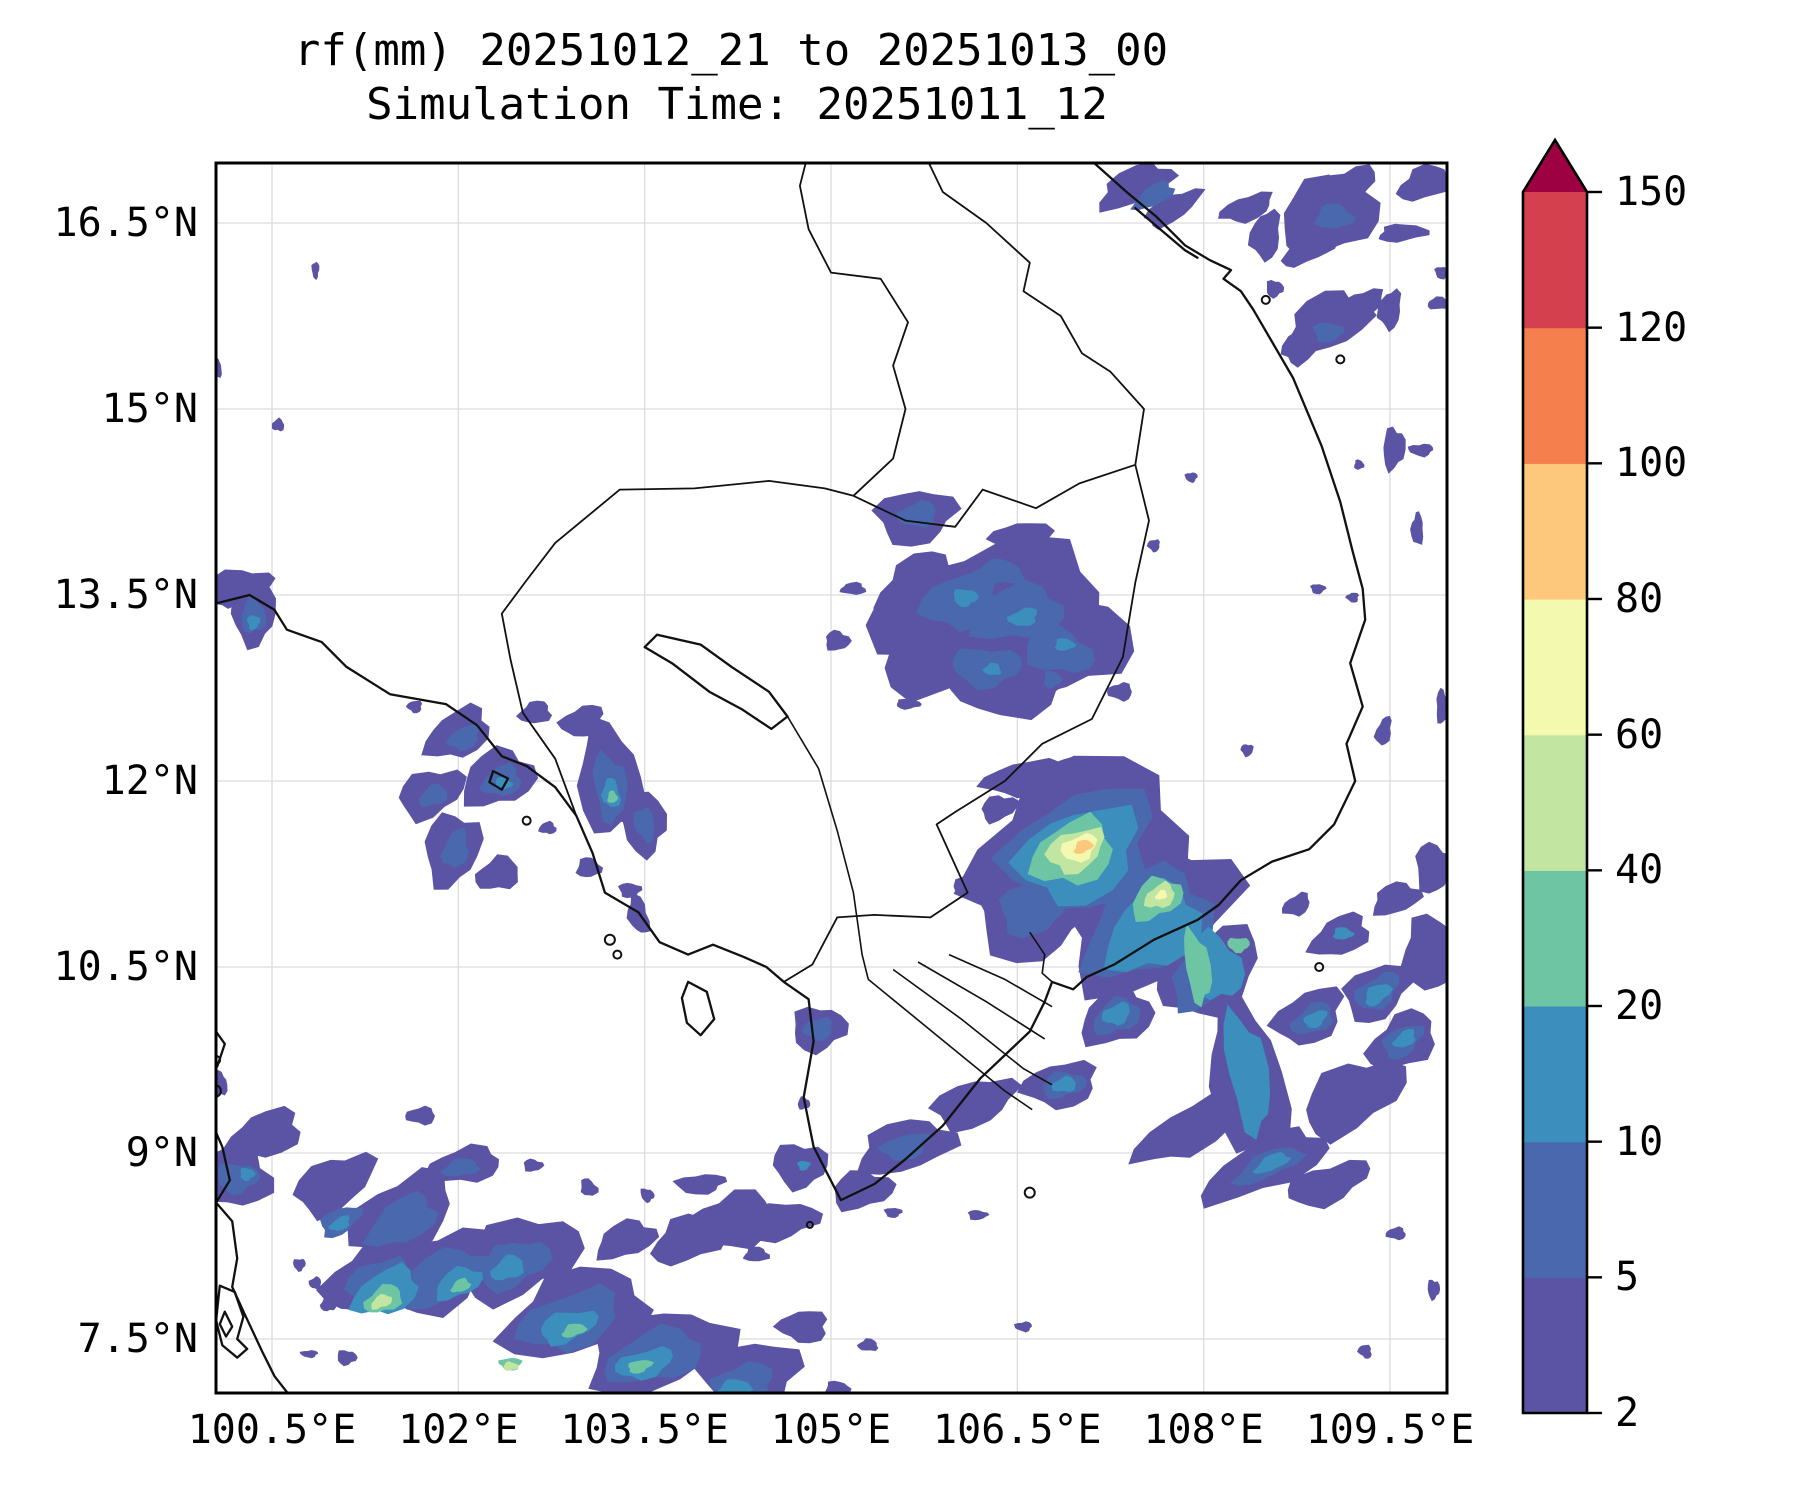  What do you see at coordinates (831, 1430) in the screenshot?
I see `x-axis-tick-label: 105°E` at bounding box center [831, 1430].